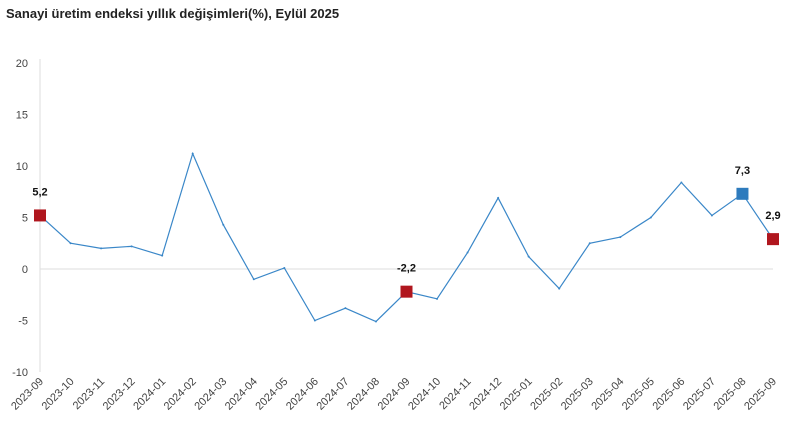  What do you see at coordinates (406, 269) in the screenshot?
I see `data-label: -2,2` at bounding box center [406, 269].